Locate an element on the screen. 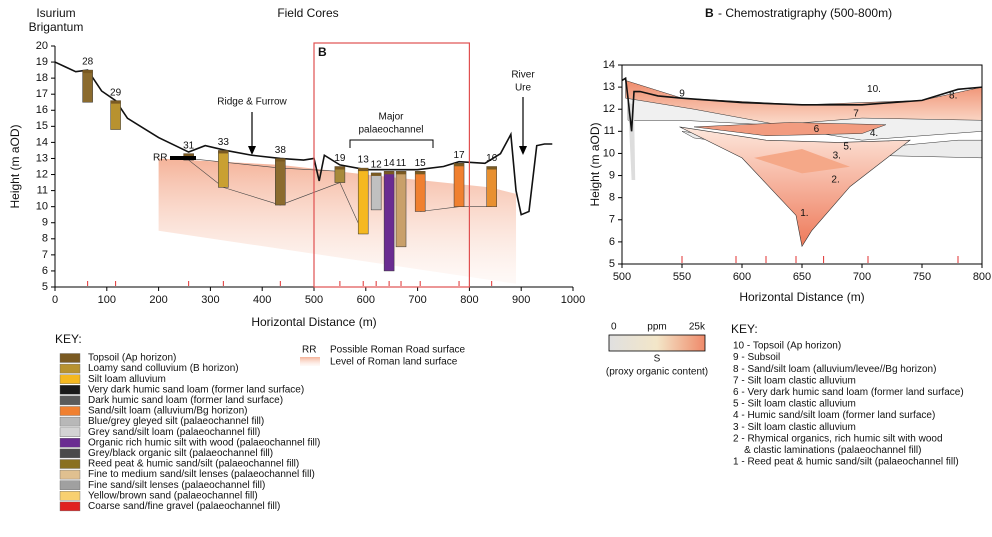 The width and height of the screenshot is (992, 537). zoom-box is located at coordinates (391, 165).